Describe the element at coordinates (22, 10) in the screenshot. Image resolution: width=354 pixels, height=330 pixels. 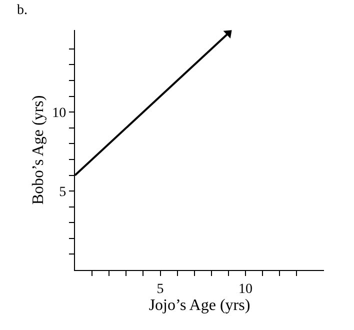
I see `text: b.` at that location.